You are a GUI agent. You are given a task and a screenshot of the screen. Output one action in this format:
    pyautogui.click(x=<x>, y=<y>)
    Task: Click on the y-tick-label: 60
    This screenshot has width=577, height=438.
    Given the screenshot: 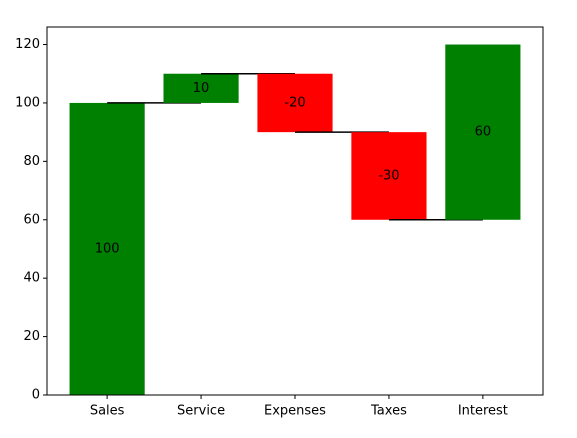 What is the action you would take?
    pyautogui.click(x=31, y=219)
    